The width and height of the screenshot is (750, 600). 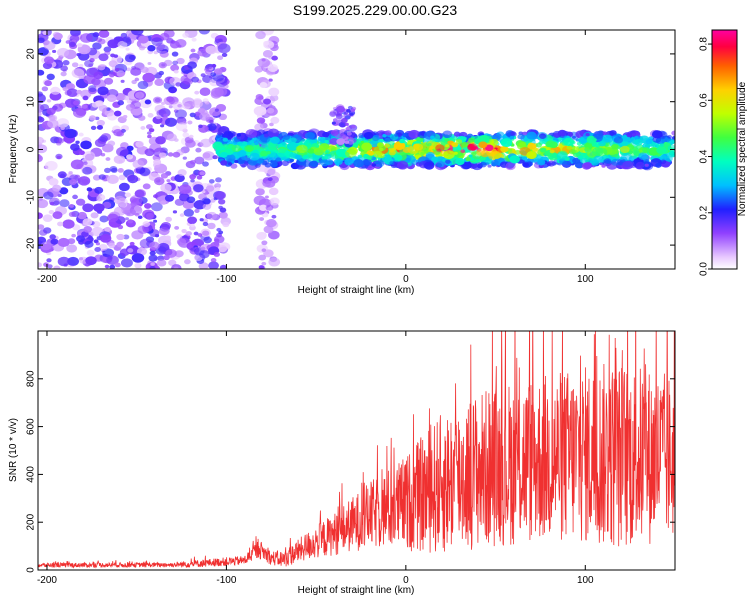 I want to click on y-tick-label: 400, so click(x=31, y=474).